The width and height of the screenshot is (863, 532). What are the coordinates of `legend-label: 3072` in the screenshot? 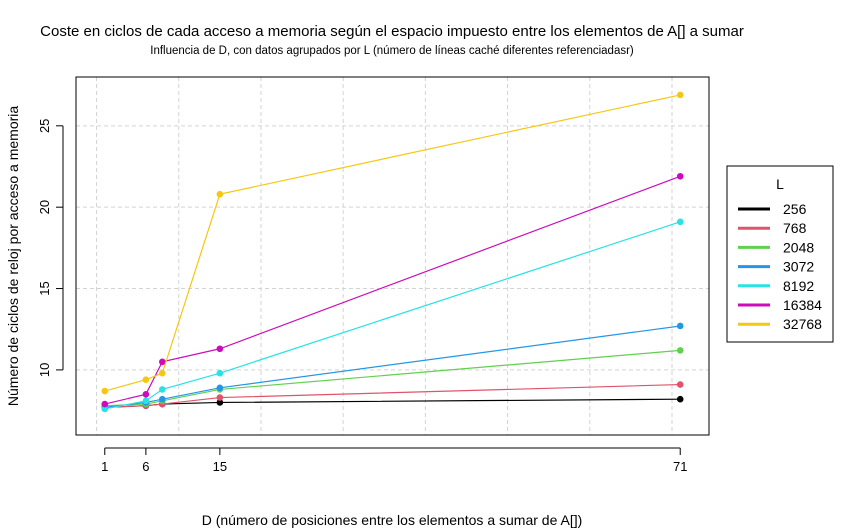 It's located at (798, 267).